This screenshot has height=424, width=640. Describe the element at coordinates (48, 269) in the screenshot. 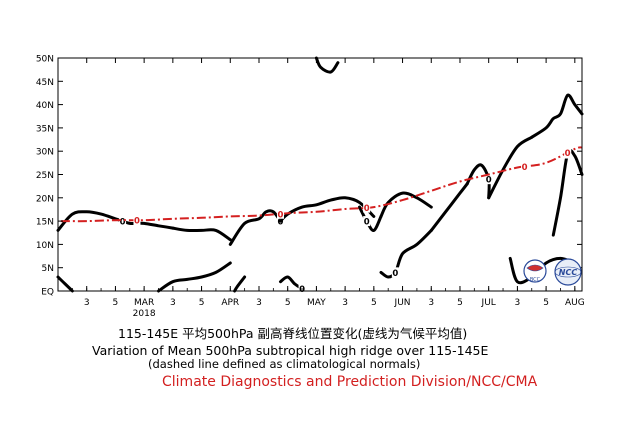

I see `y-tick-label: 5N` at that location.